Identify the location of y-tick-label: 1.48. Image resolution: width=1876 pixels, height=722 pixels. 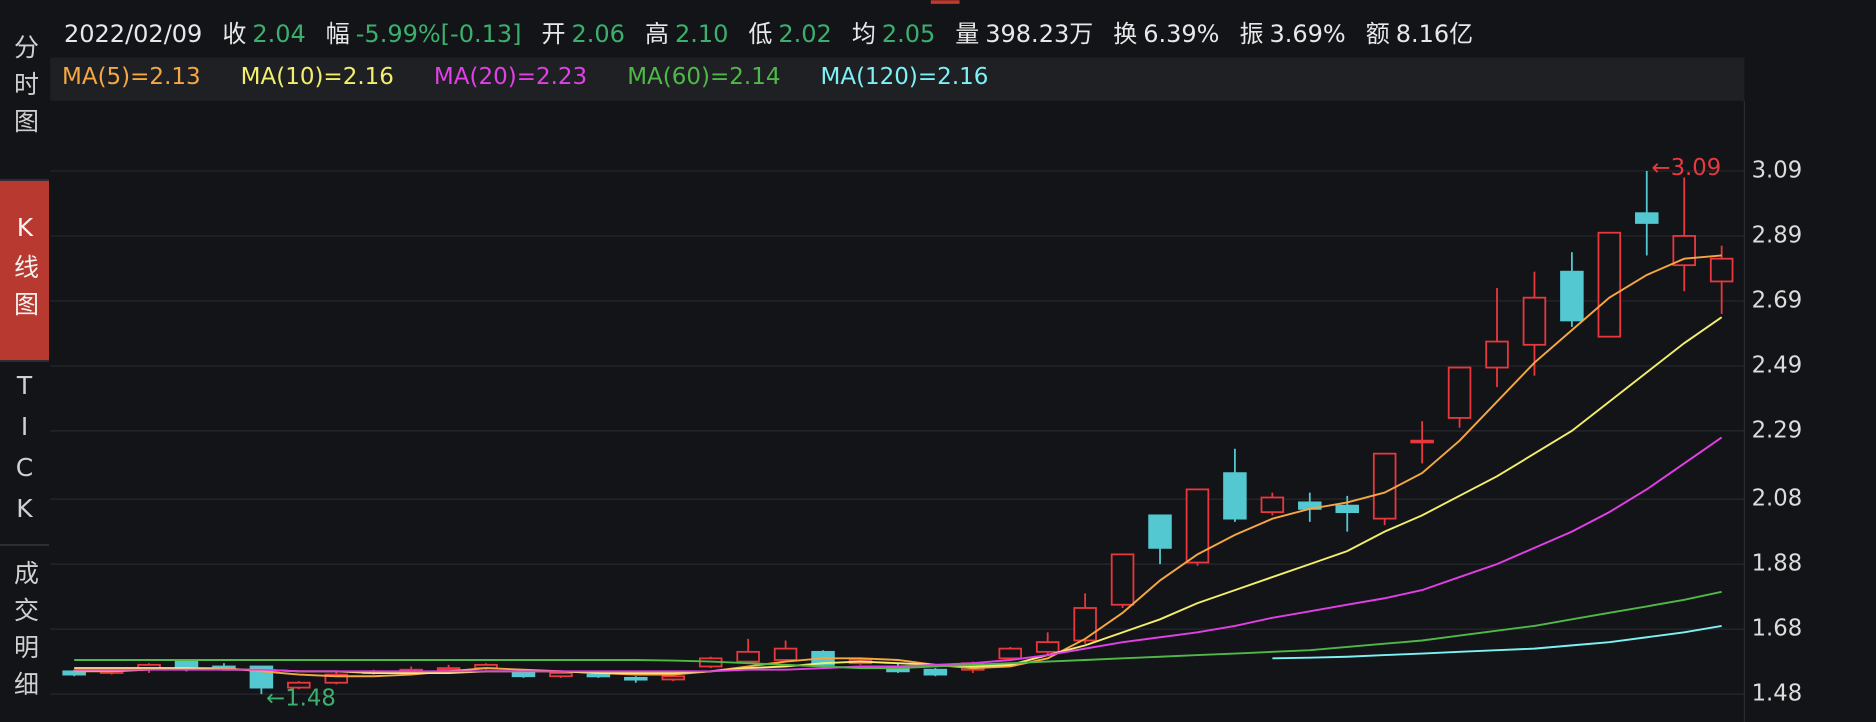
(1777, 694).